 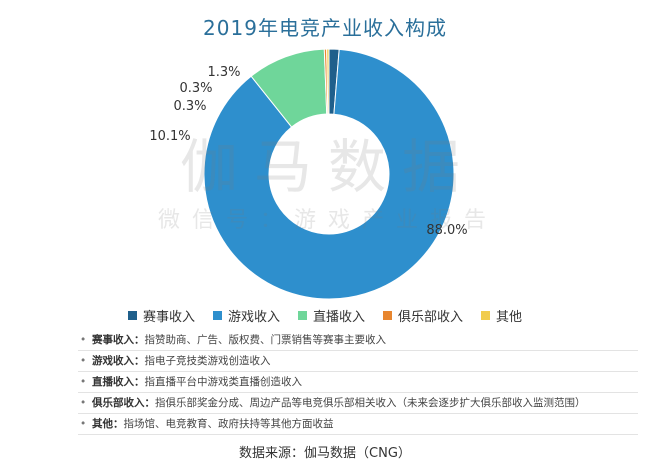 What do you see at coordinates (195, 88) in the screenshot?
I see `slice-label-5: 0.3%` at bounding box center [195, 88].